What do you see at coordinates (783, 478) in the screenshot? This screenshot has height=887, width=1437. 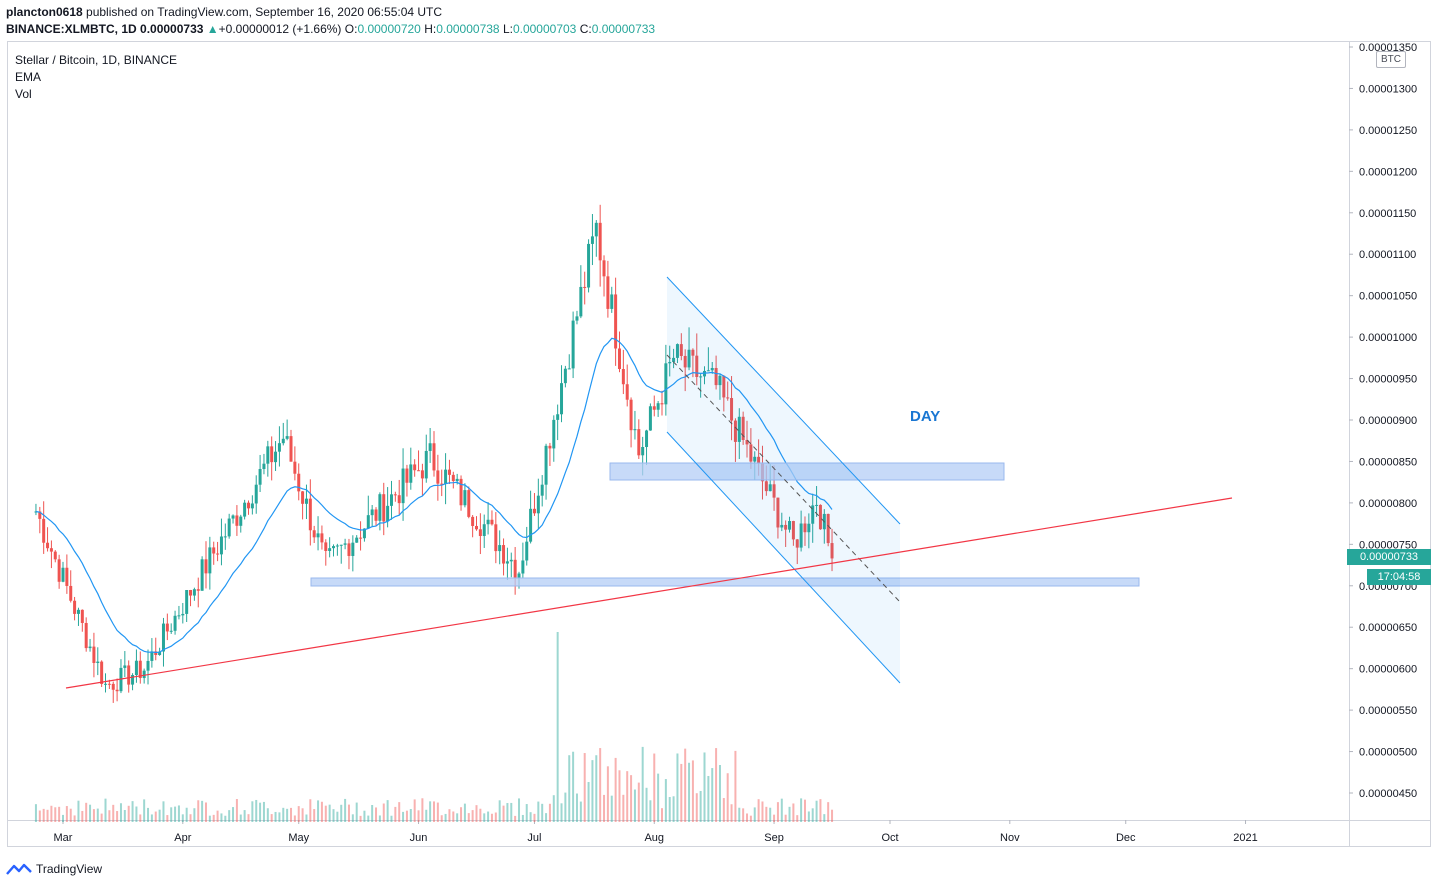 I see `channel-mid-line` at bounding box center [783, 478].